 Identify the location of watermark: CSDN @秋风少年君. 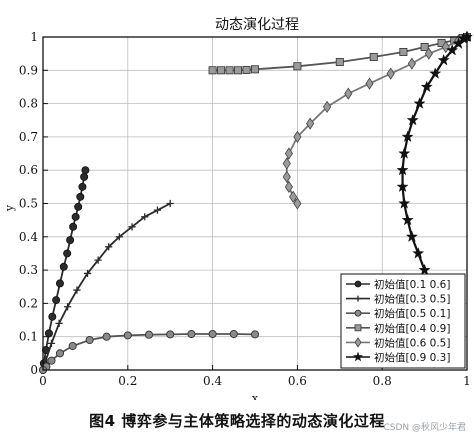
(424, 428).